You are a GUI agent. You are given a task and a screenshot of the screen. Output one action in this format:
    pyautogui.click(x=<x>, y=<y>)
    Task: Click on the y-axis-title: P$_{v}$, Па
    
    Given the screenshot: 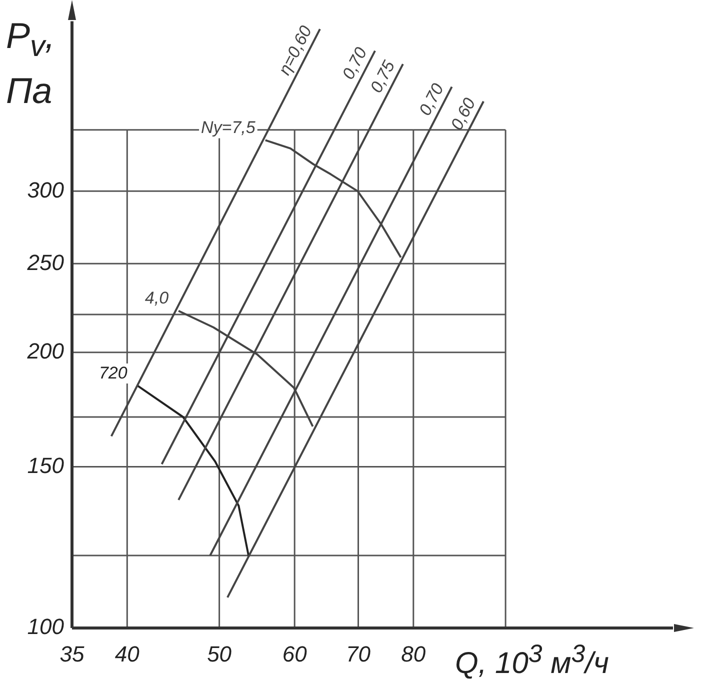 What is the action you would take?
    pyautogui.click(x=31, y=64)
    